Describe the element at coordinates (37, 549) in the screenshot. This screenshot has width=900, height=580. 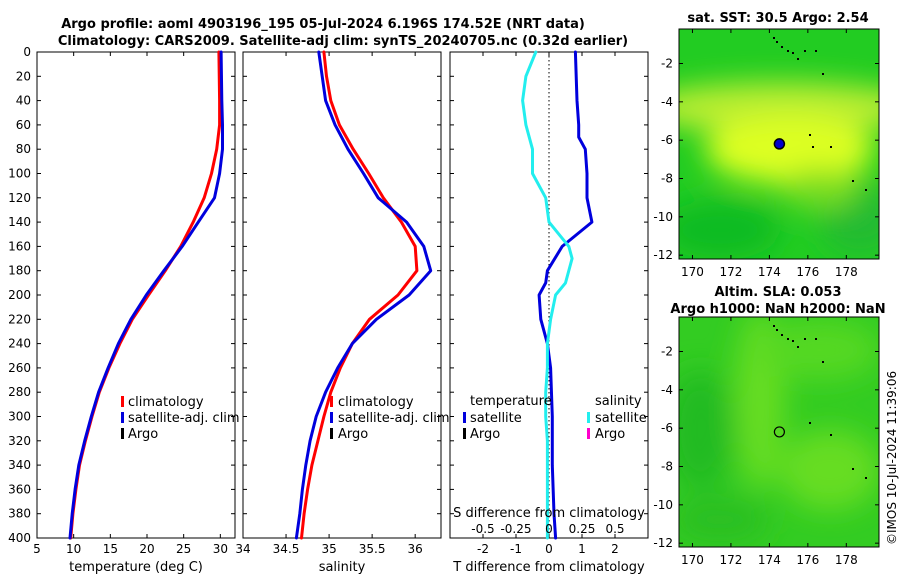
I see `x-tick-label: 5` at that location.